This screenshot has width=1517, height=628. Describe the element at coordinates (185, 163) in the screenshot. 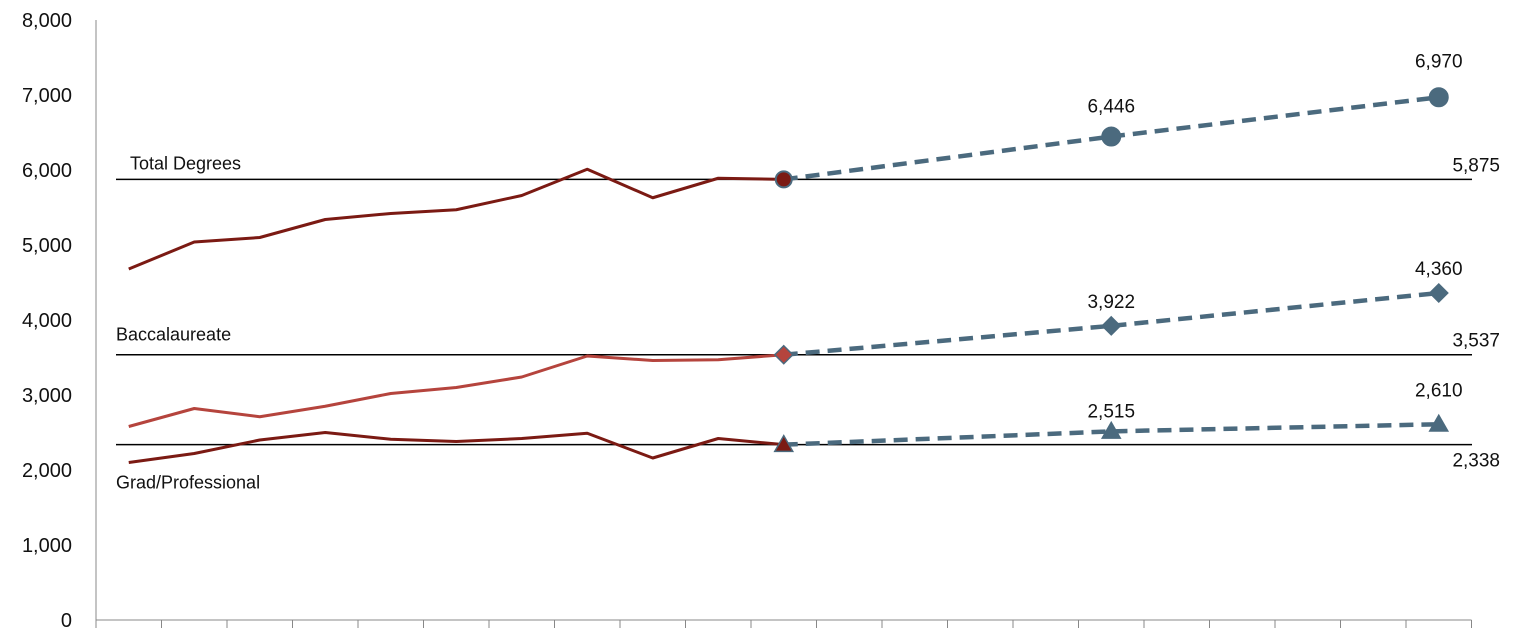

I see `series-name-label: Total Degrees` at that location.